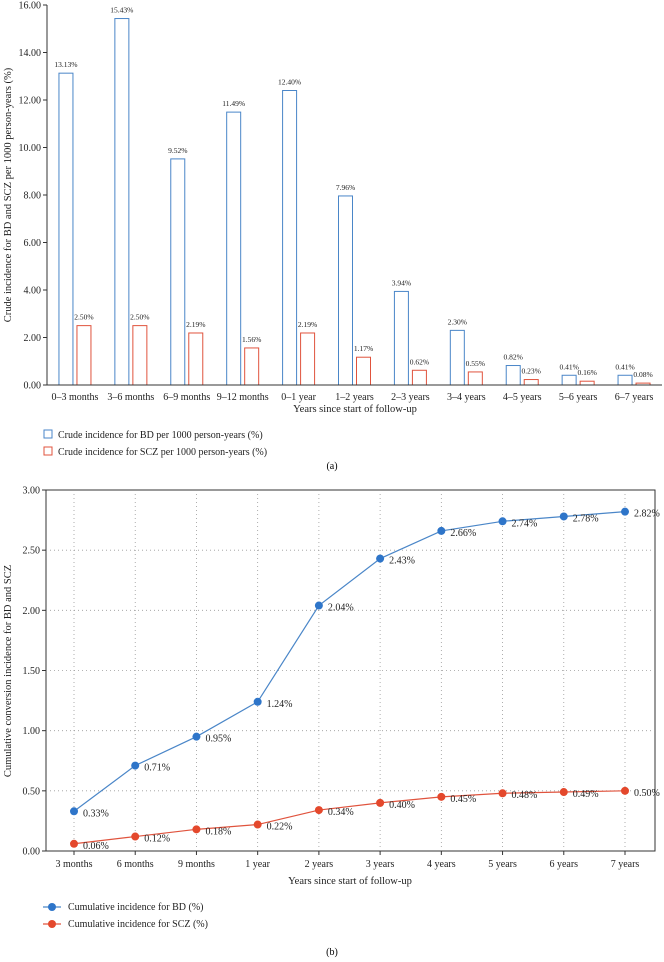  What do you see at coordinates (32, 791) in the screenshot?
I see `y-tick-label: 0.50` at bounding box center [32, 791].